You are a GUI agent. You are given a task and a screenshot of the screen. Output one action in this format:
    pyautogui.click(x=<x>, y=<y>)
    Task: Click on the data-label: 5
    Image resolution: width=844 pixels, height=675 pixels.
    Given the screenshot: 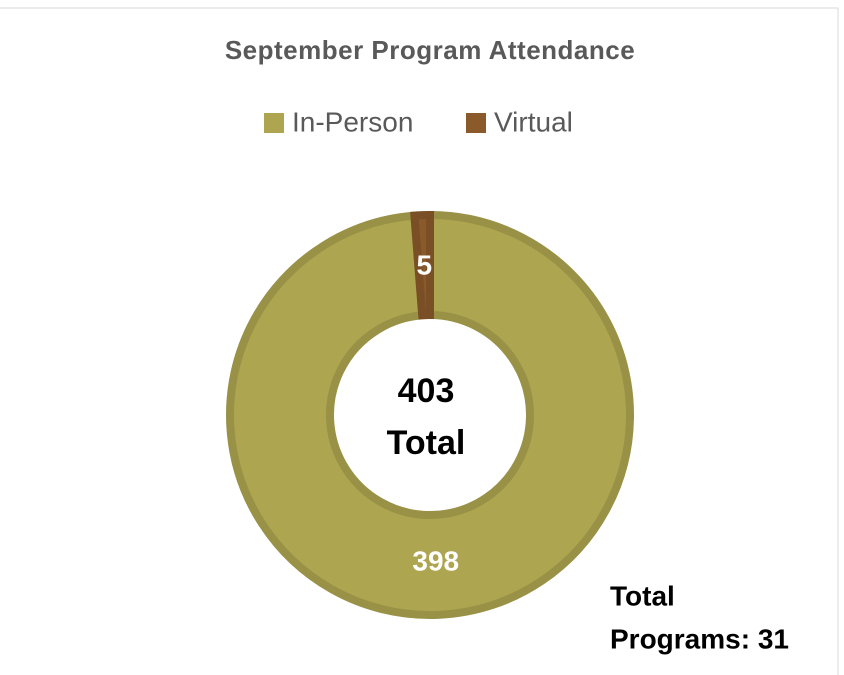 What is the action you would take?
    pyautogui.click(x=424, y=265)
    